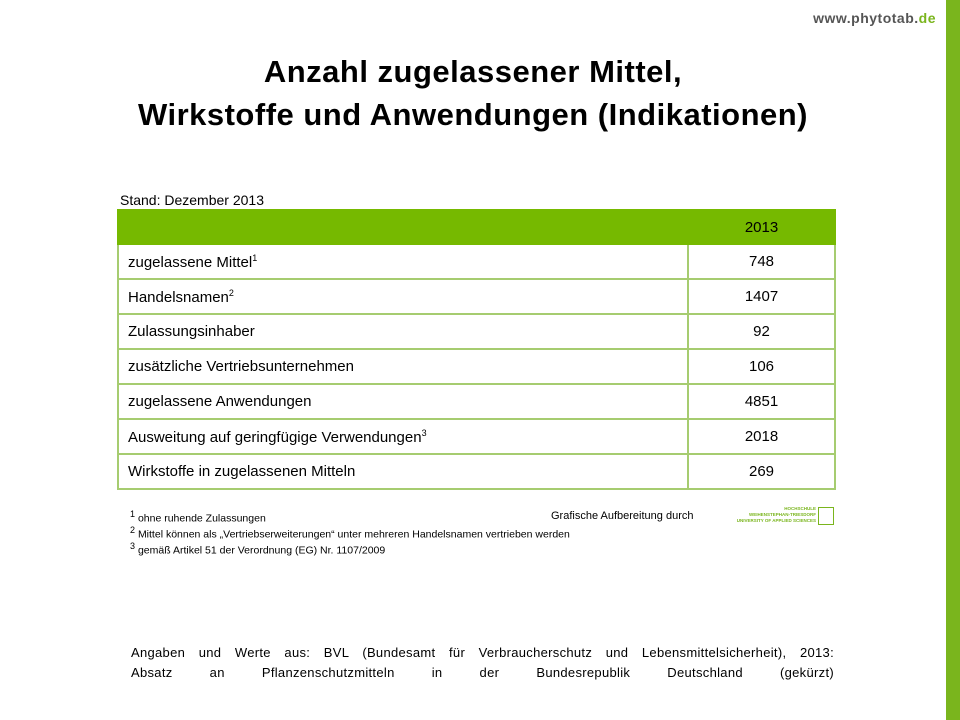  I want to click on stand-note: Stand: Dezember 2013, so click(192, 200).